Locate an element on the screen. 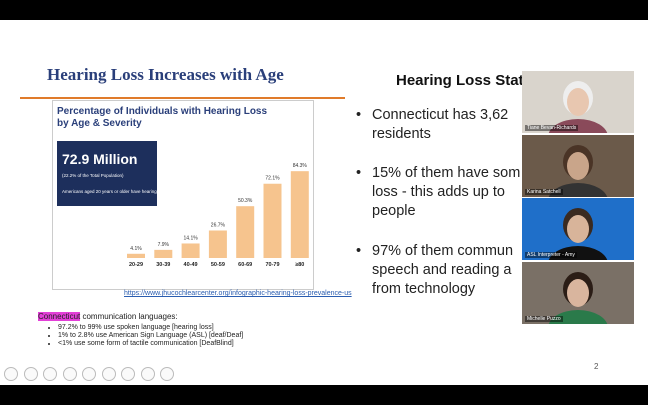  participant-name: ASL Interpreter - Amy is located at coordinates (551, 255).